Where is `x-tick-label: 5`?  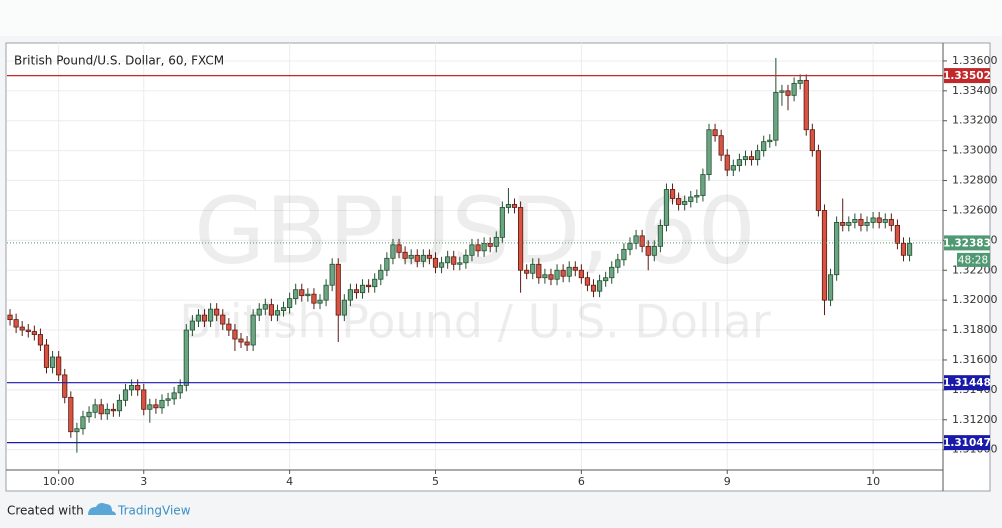 x-tick-label: 5 is located at coordinates (435, 481).